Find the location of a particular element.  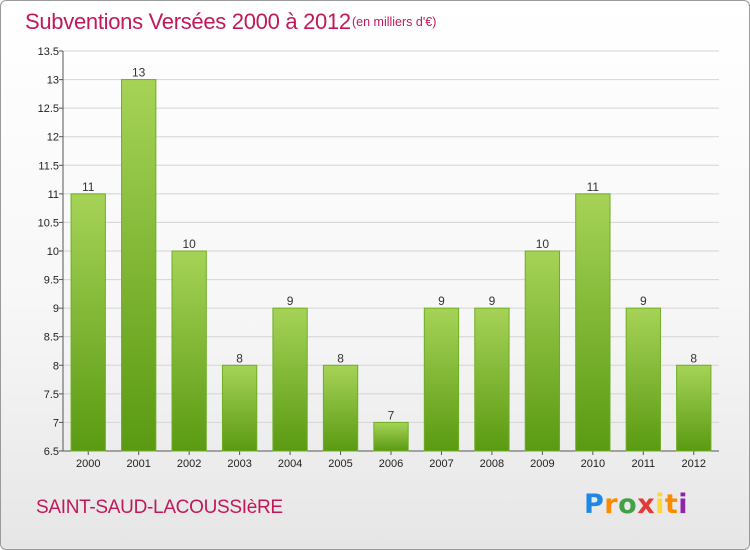

x-tick-label: 2009 is located at coordinates (542, 464).